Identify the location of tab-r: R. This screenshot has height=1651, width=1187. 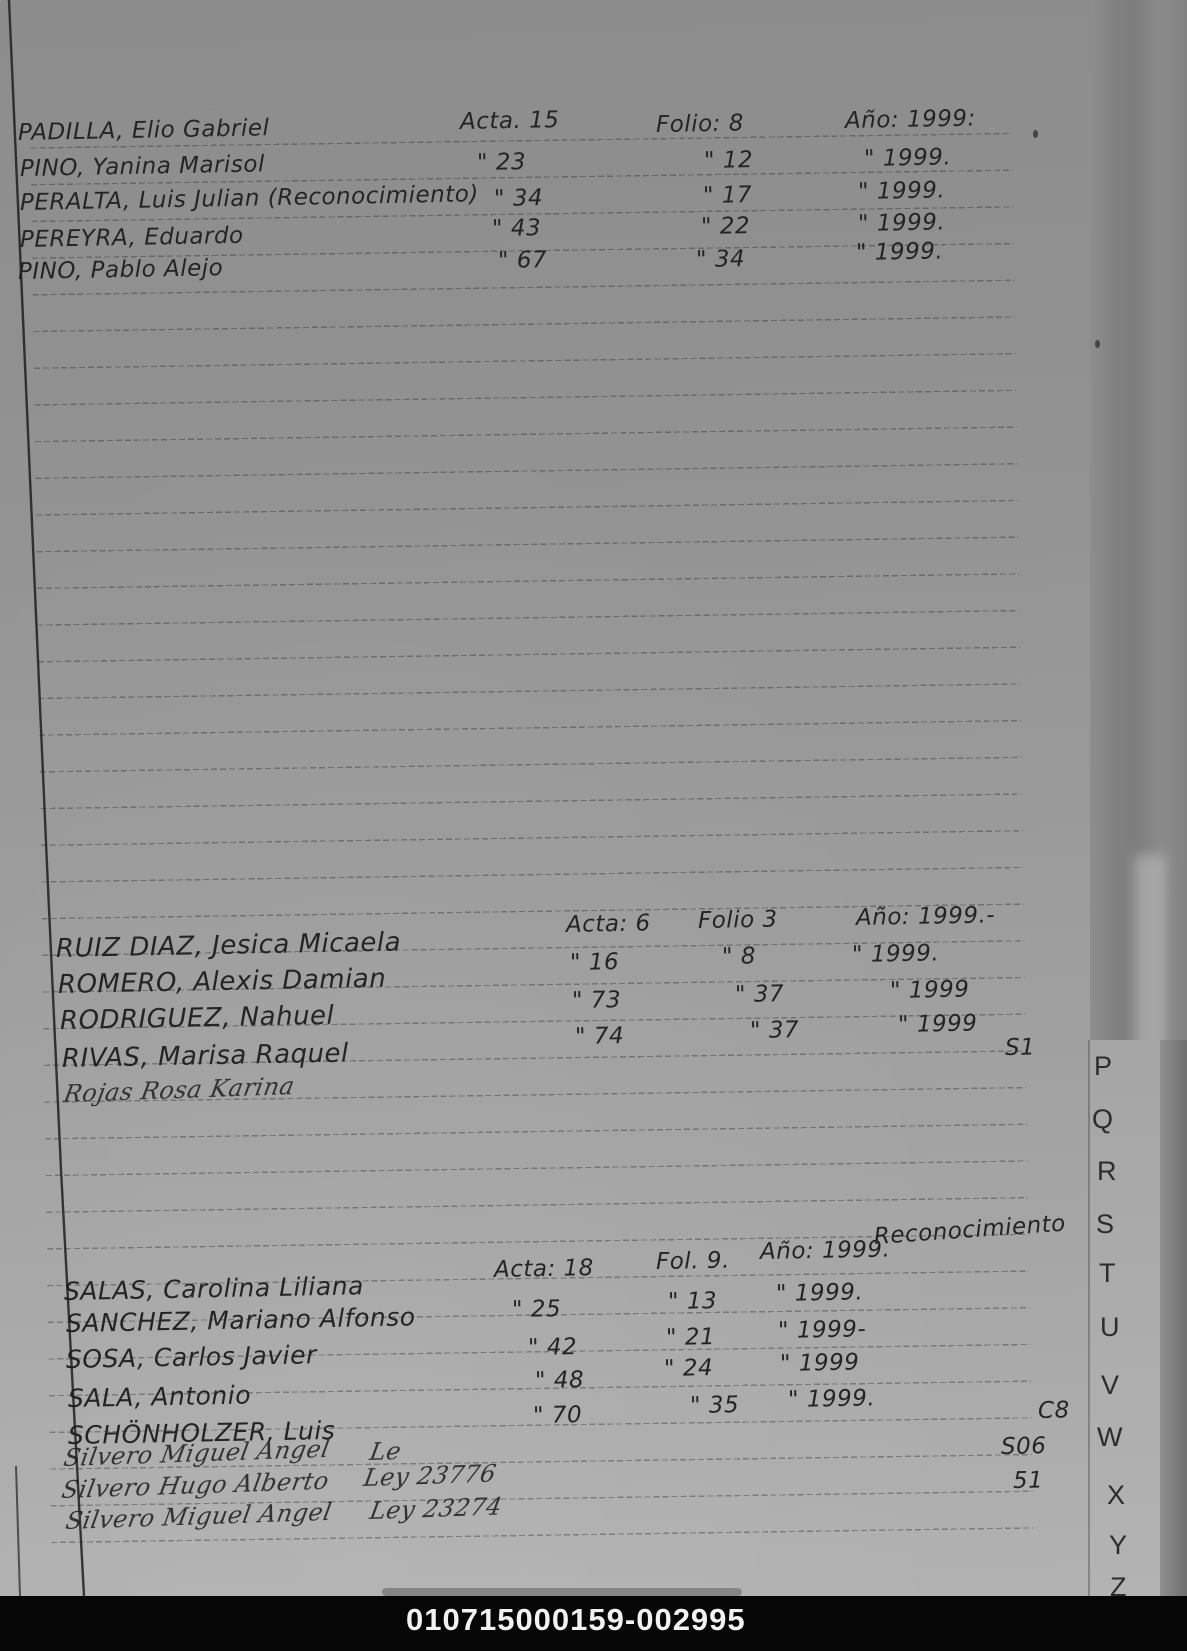
(1107, 1171).